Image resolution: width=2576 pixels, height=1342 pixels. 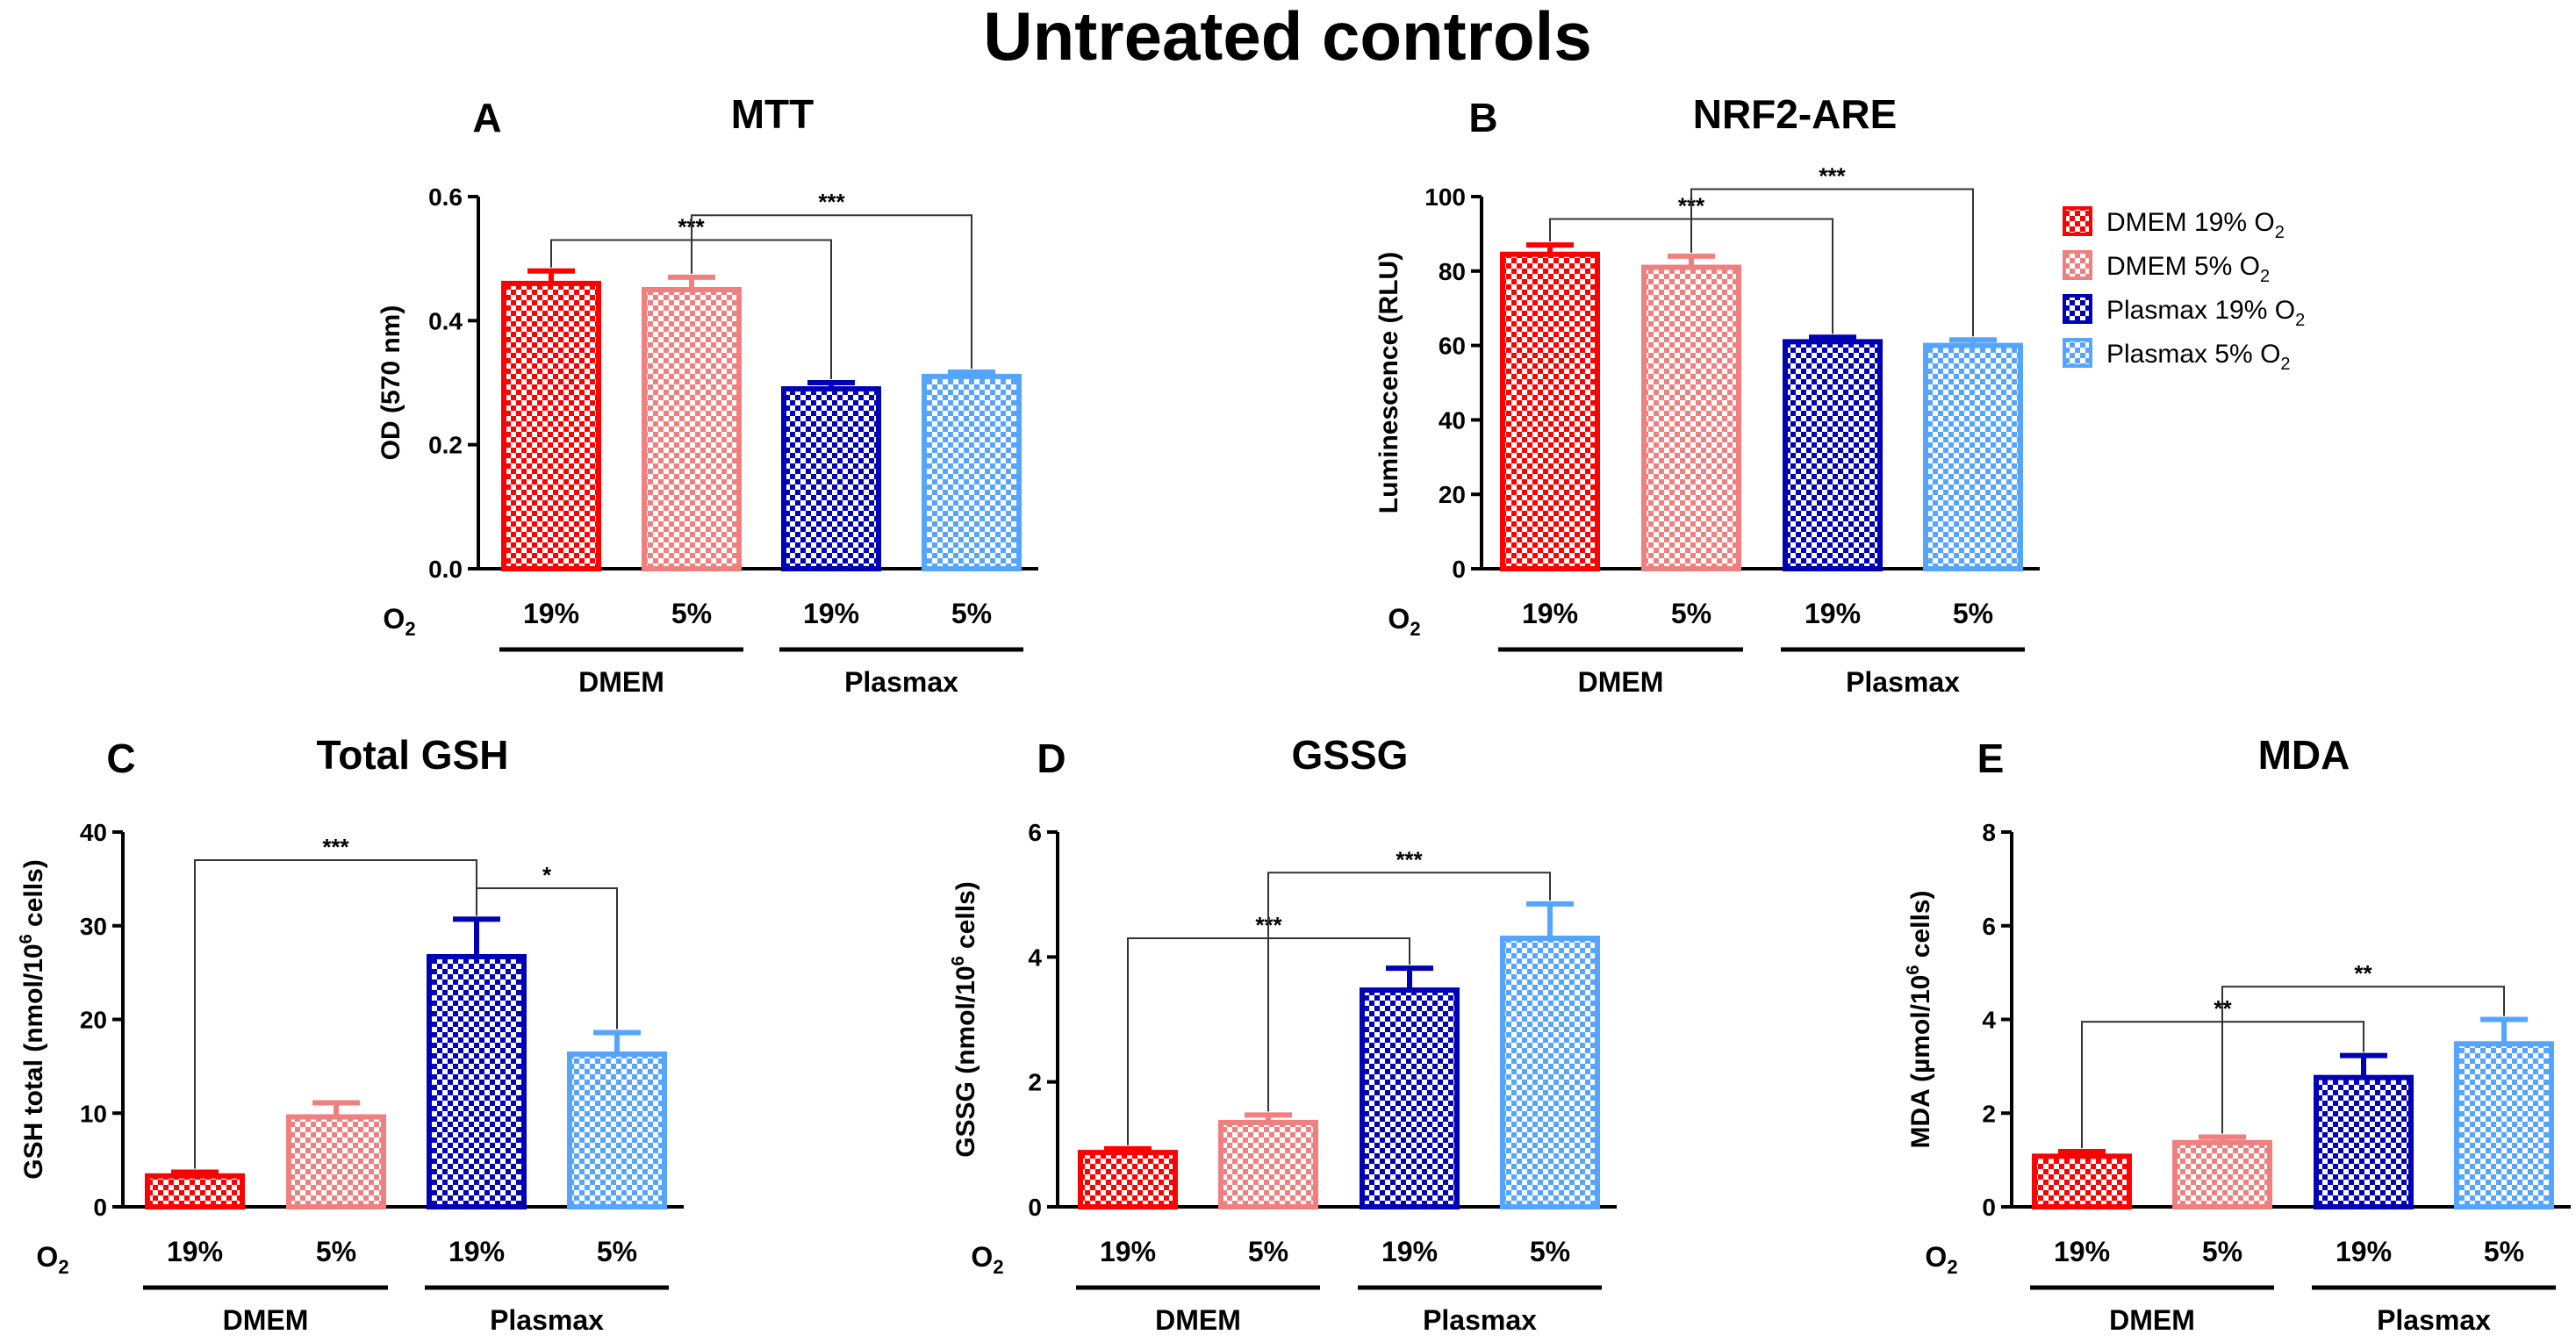 I want to click on chart-title: Total GSH, so click(x=413, y=755).